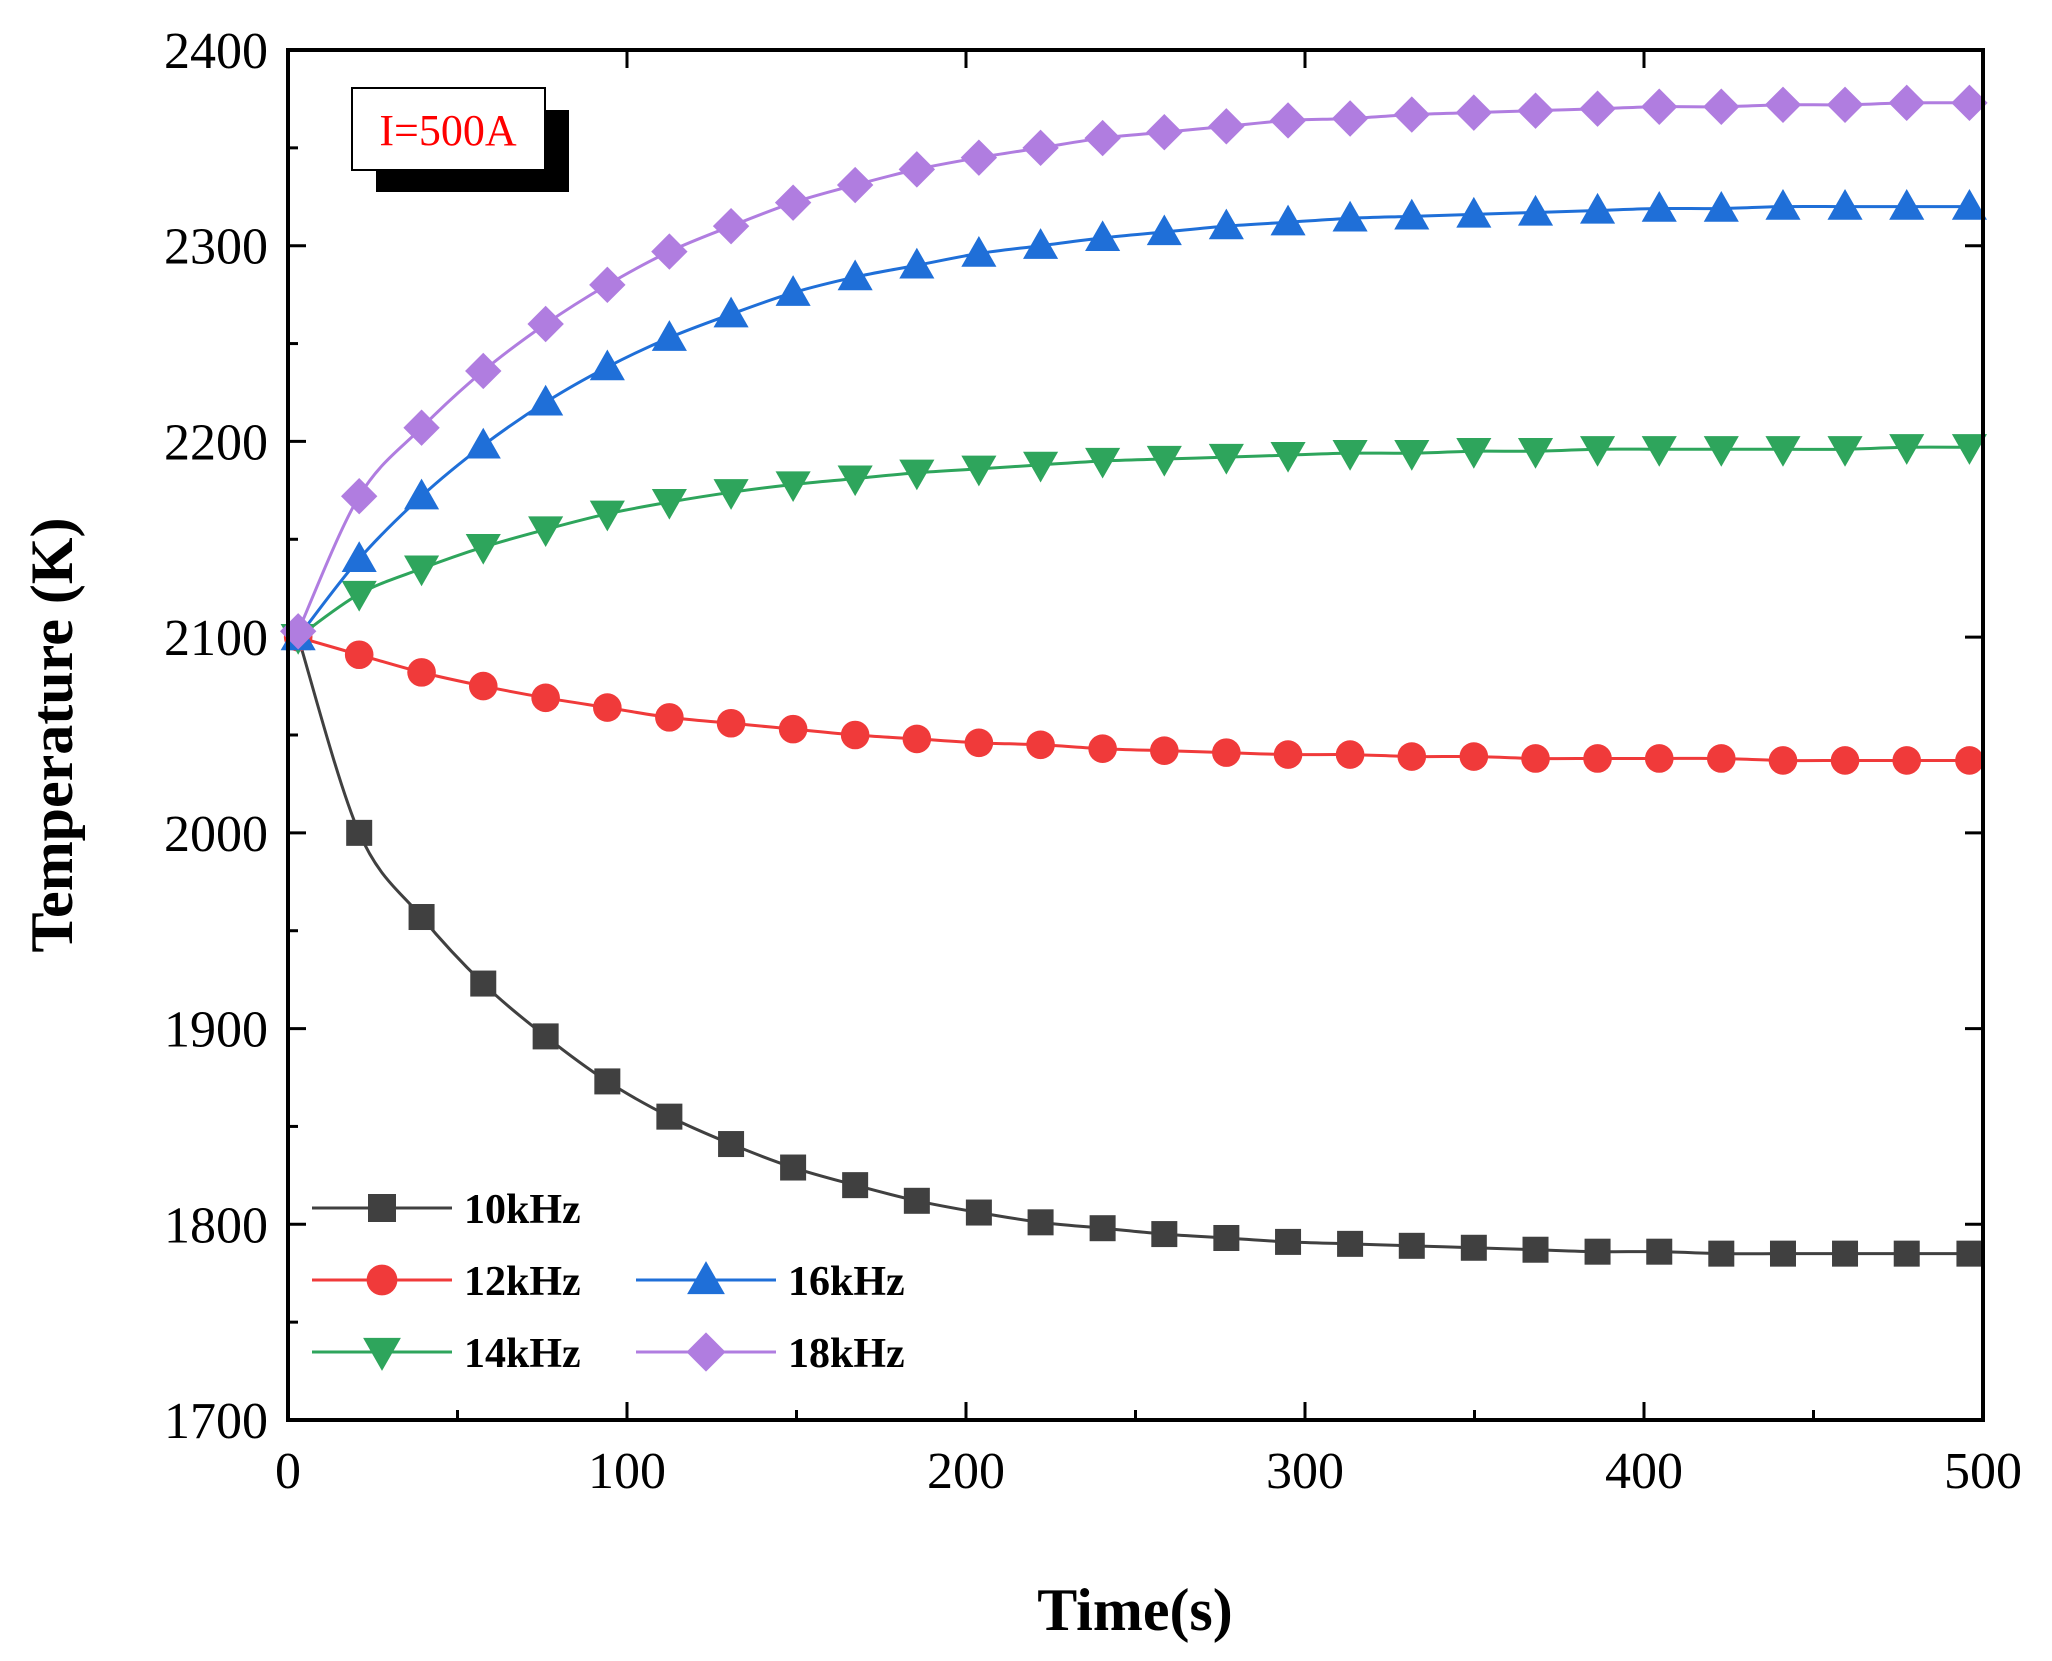 The width and height of the screenshot is (2052, 1661). Describe the element at coordinates (966, 1471) in the screenshot. I see `x-tick-label: 200` at that location.